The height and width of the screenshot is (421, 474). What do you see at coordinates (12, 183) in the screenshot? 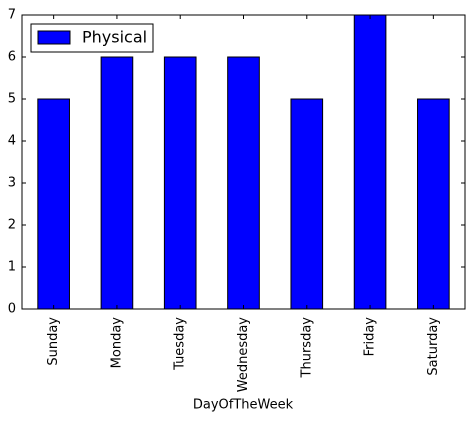
I see `y-tick-label: 3` at bounding box center [12, 183].